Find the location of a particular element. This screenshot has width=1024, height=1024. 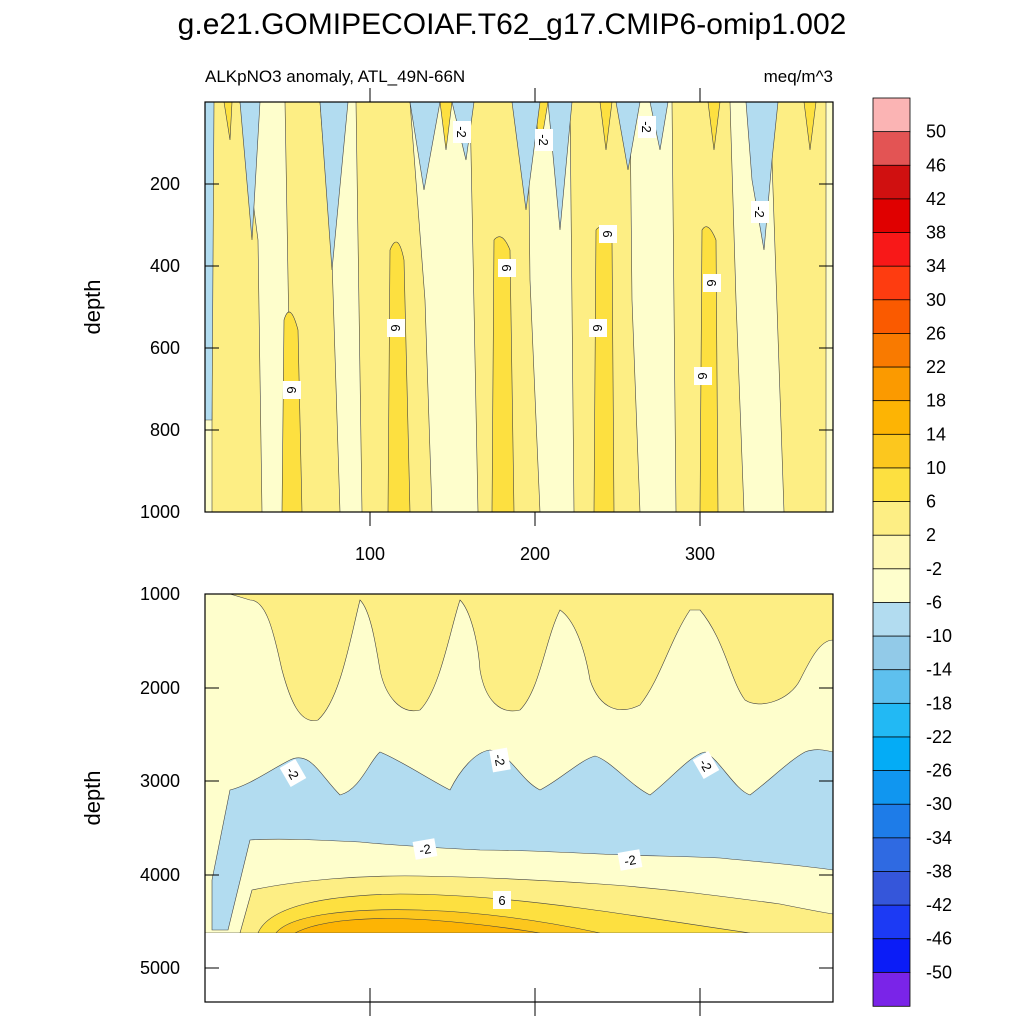

upper-x-tick-label: 200 is located at coordinates (535, 554).